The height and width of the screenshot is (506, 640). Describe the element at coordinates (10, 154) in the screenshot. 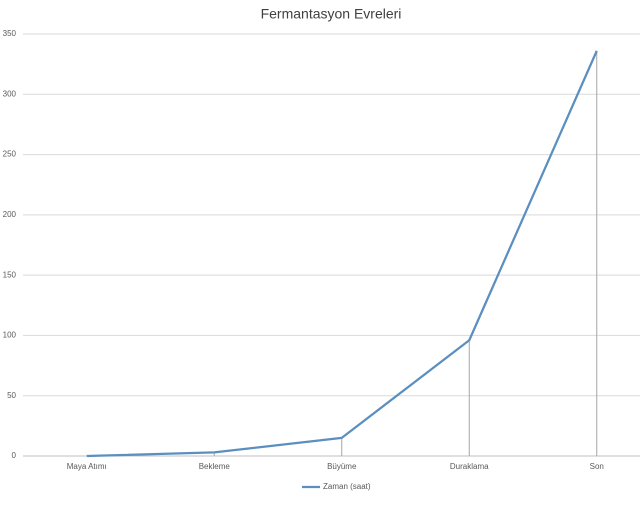

I see `y-tick-label: 250` at that location.